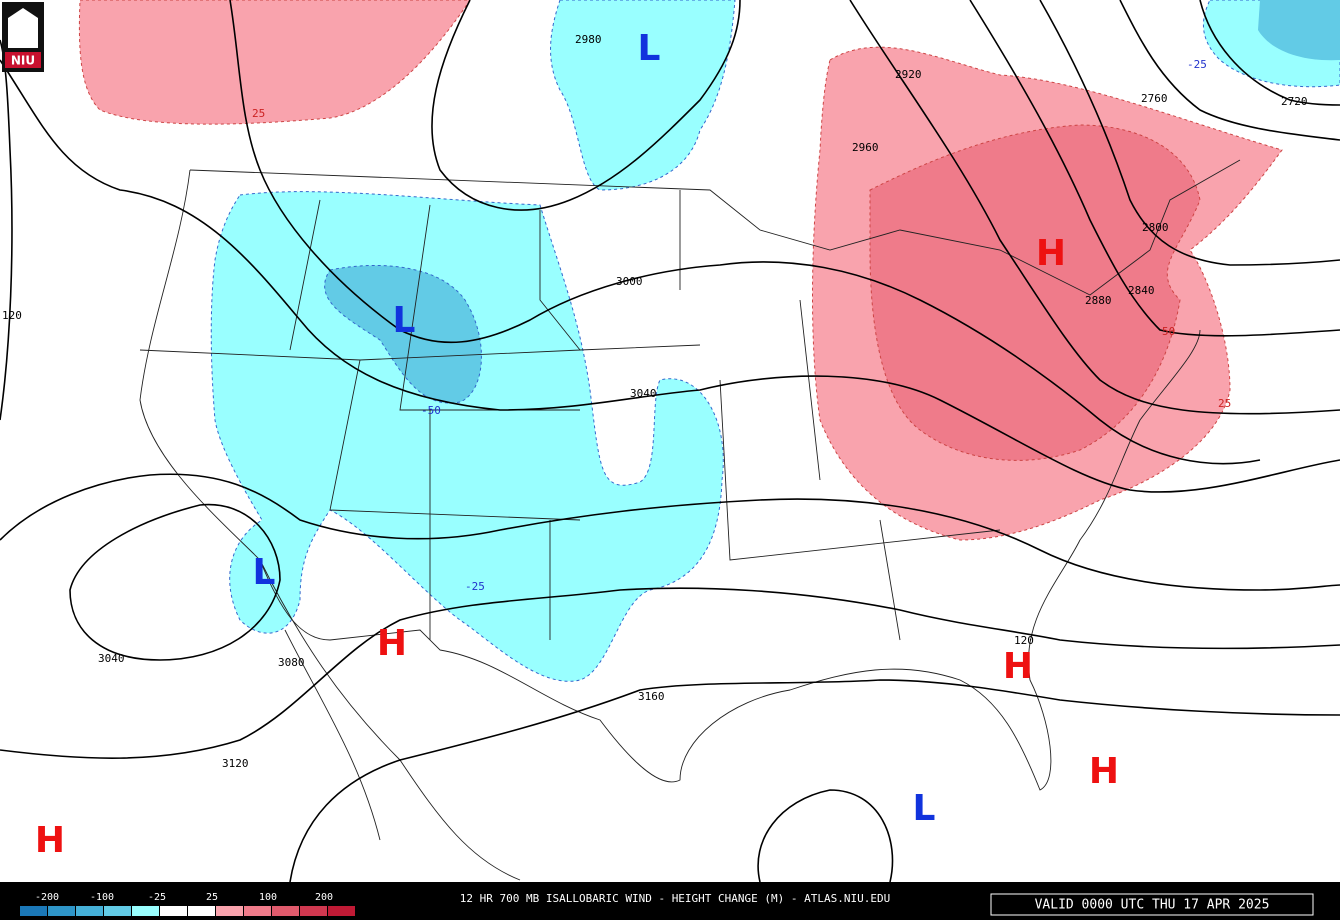  I want to click on legend-label: 200, so click(324, 897).